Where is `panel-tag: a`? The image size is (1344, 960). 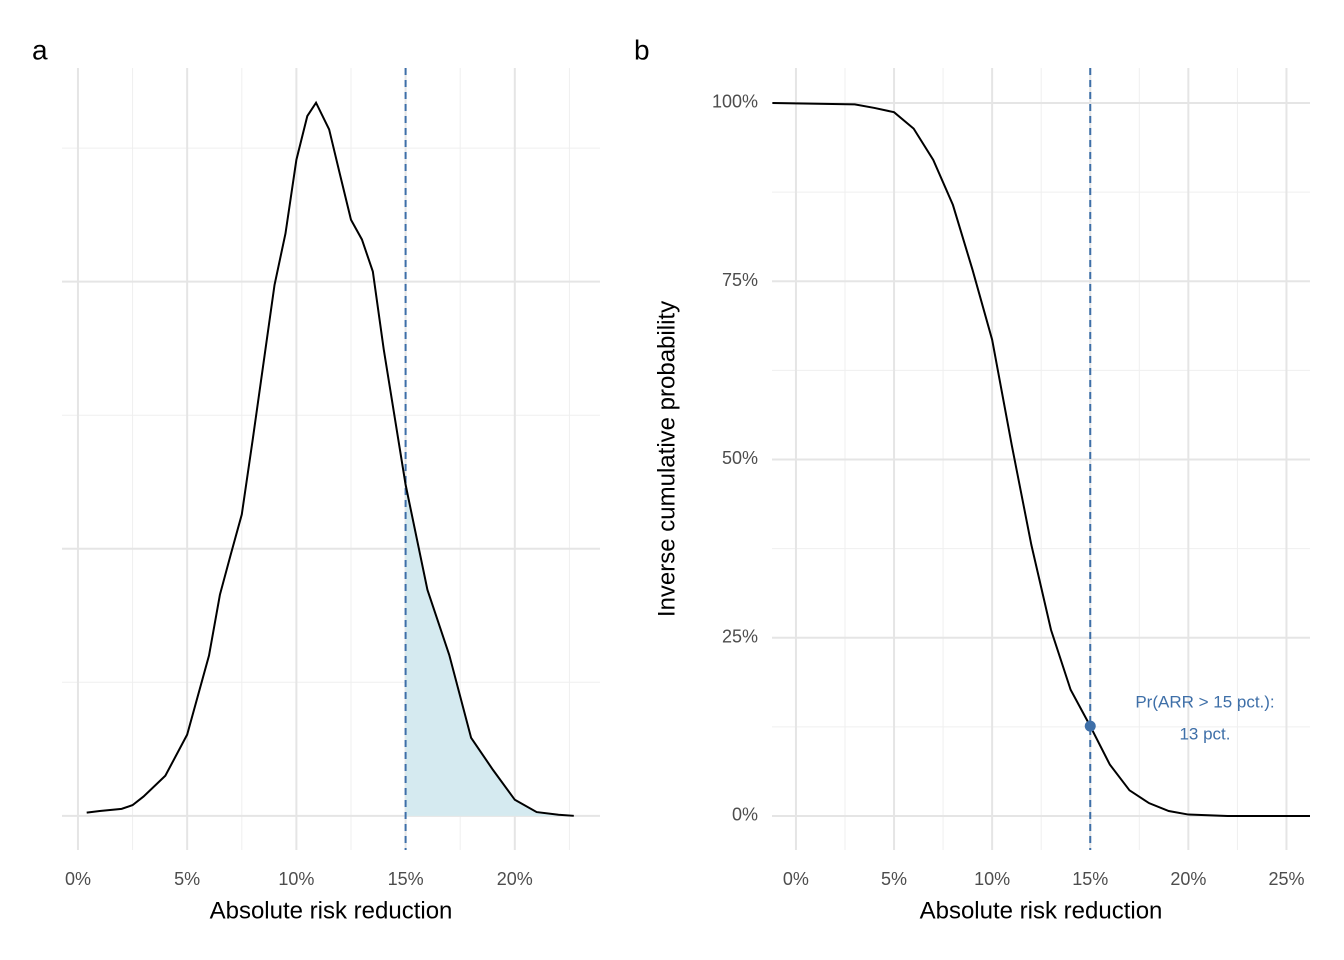
panel-tag: a is located at coordinates (40, 49).